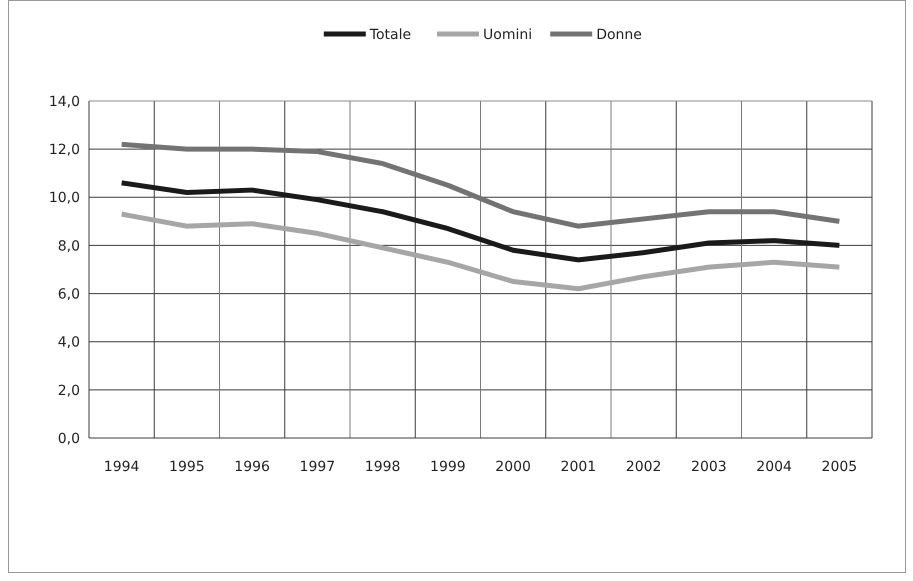 The width and height of the screenshot is (913, 581). I want to click on x-tick-label: 2003, so click(709, 466).